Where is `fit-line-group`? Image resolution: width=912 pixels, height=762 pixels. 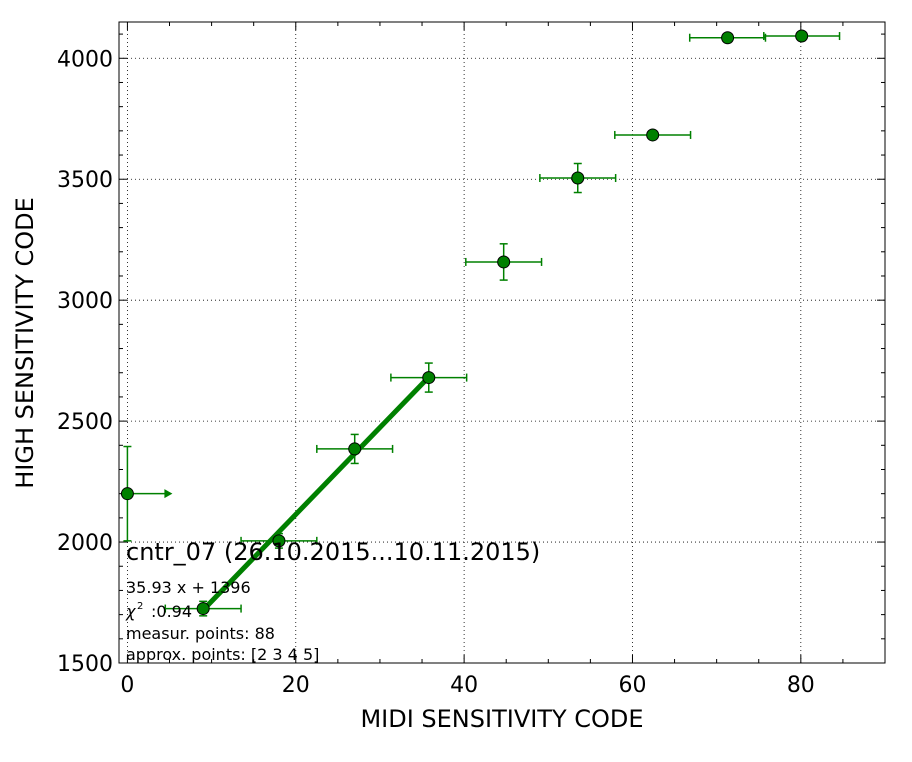
fit-line-group is located at coordinates (316, 493).